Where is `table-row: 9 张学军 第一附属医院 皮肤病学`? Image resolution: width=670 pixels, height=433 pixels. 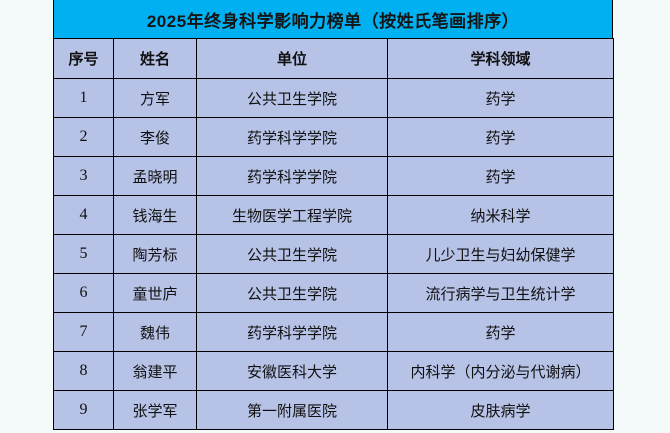 table-row: 9 张学军 第一附属医院 皮肤病学 is located at coordinates (333, 410).